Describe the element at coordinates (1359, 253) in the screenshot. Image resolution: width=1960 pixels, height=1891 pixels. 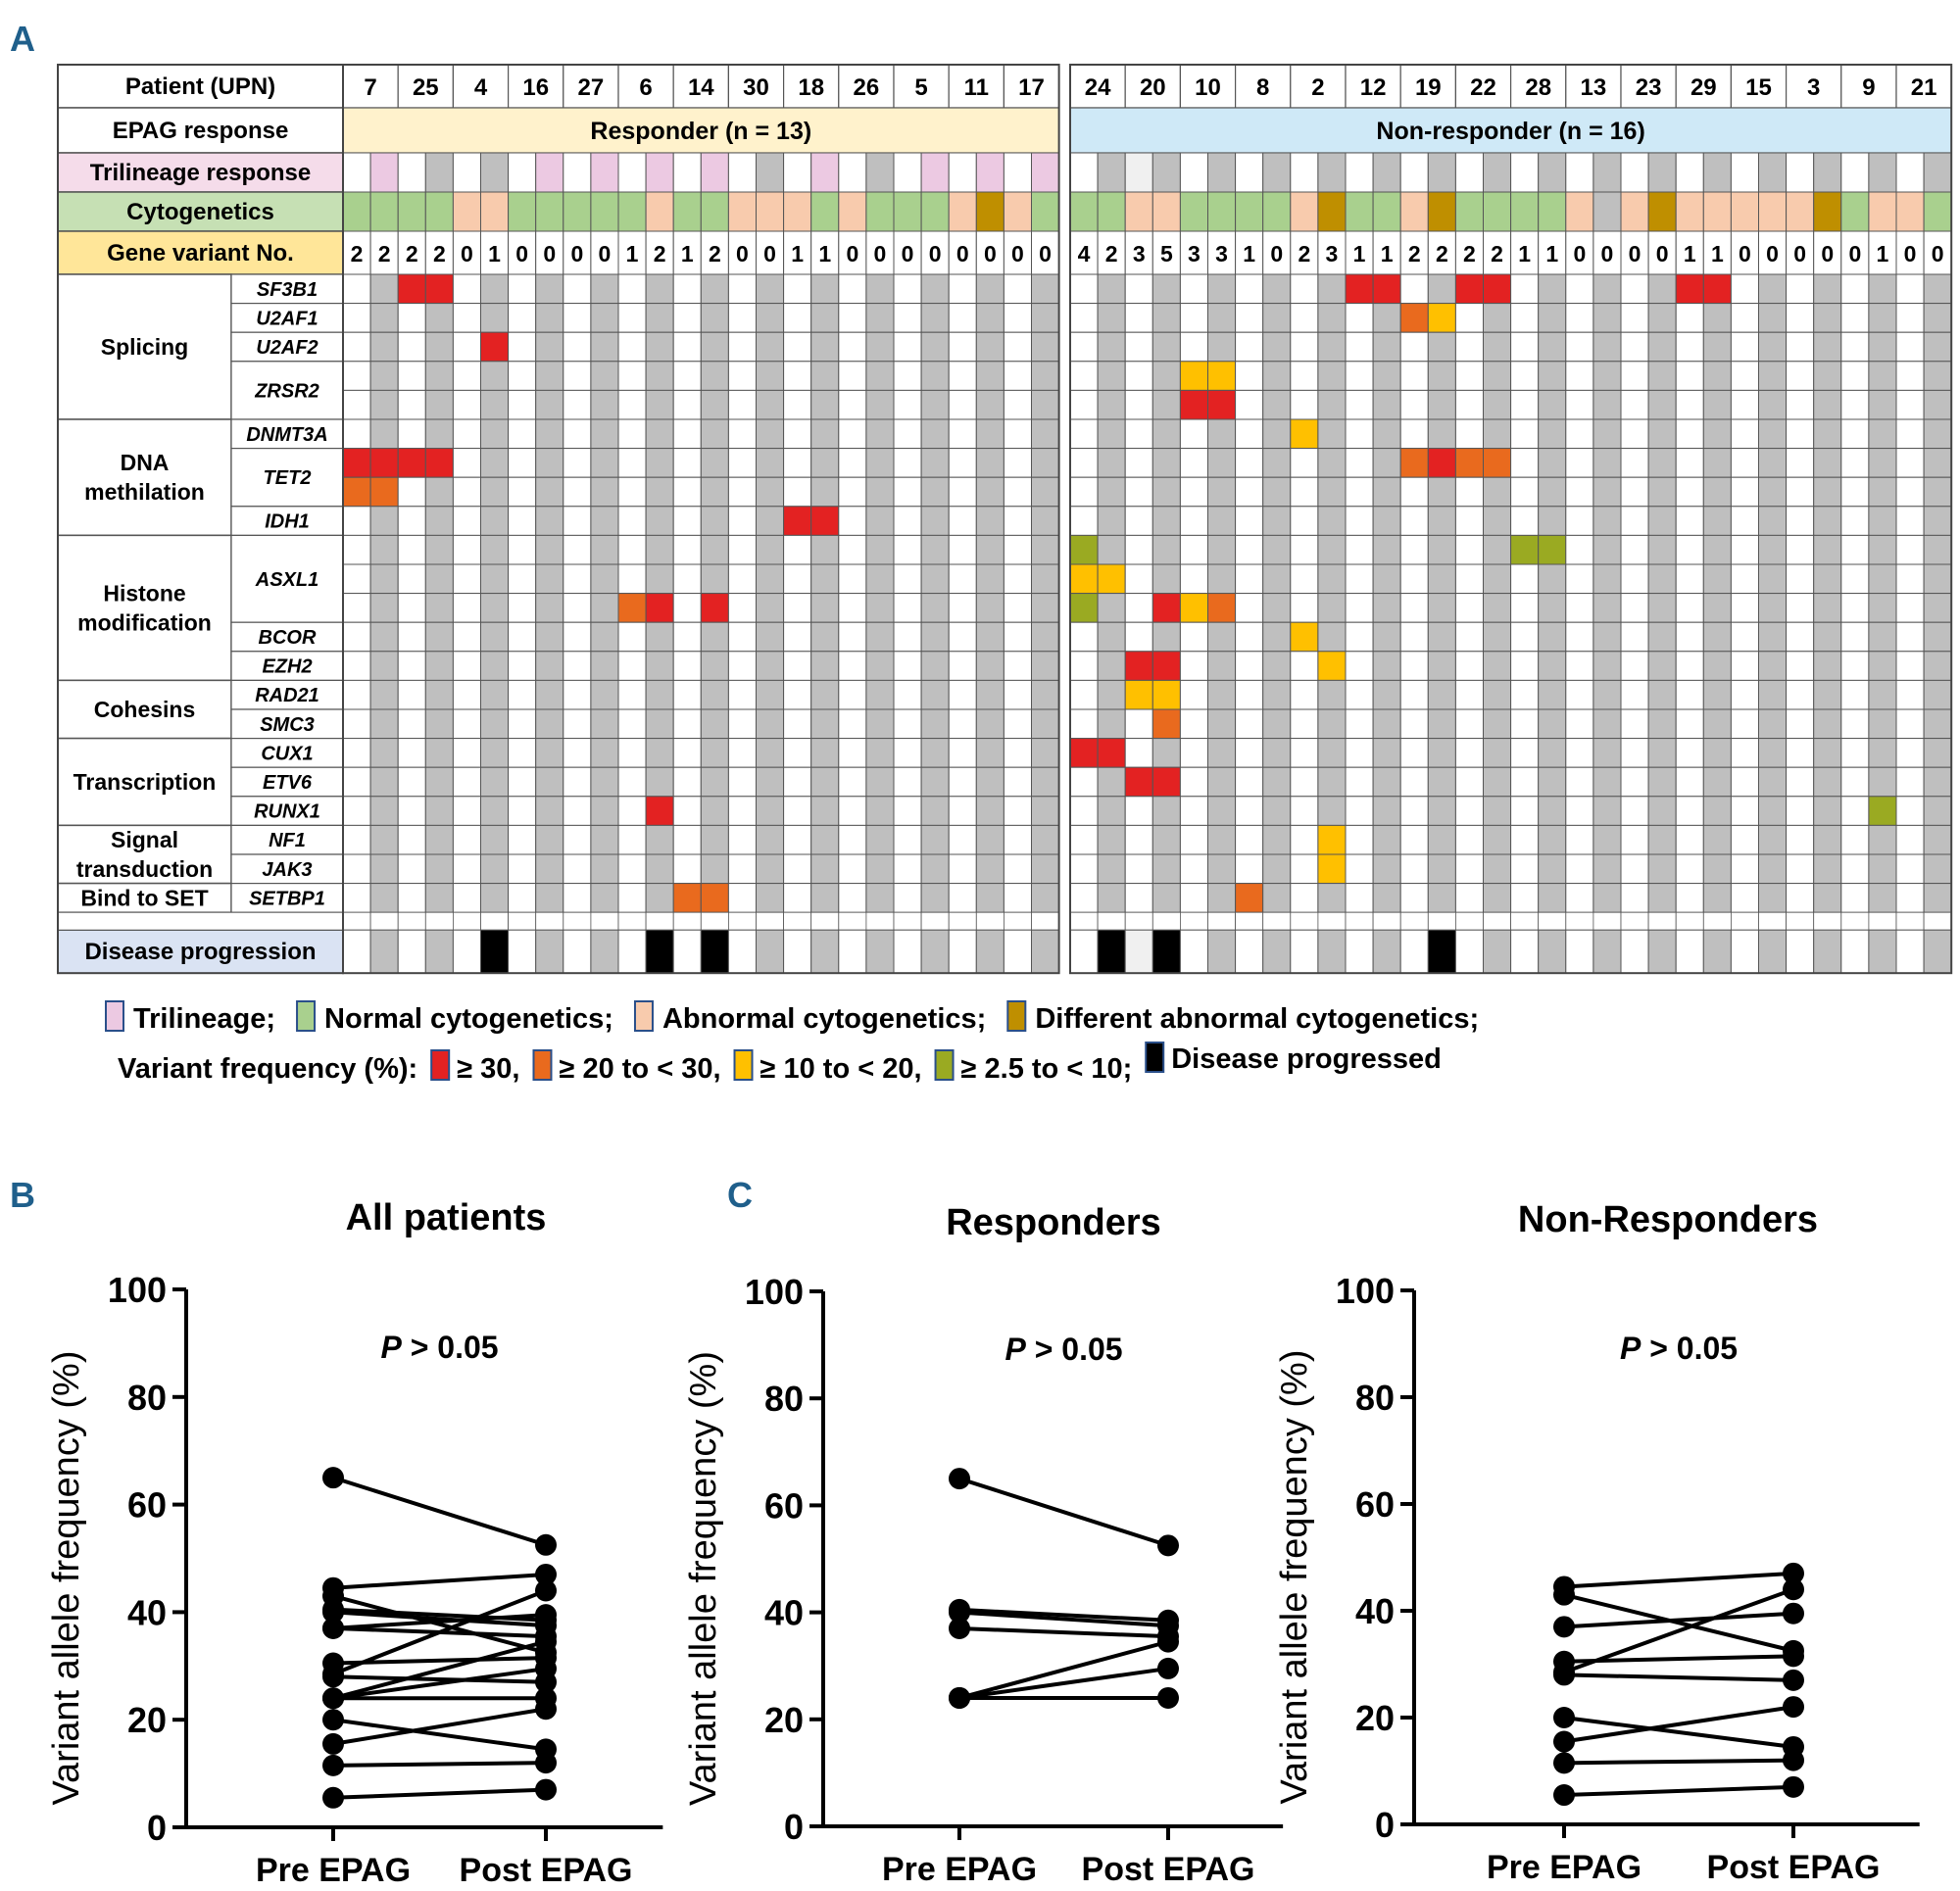
I see `gene-variant-no-cell` at that location.